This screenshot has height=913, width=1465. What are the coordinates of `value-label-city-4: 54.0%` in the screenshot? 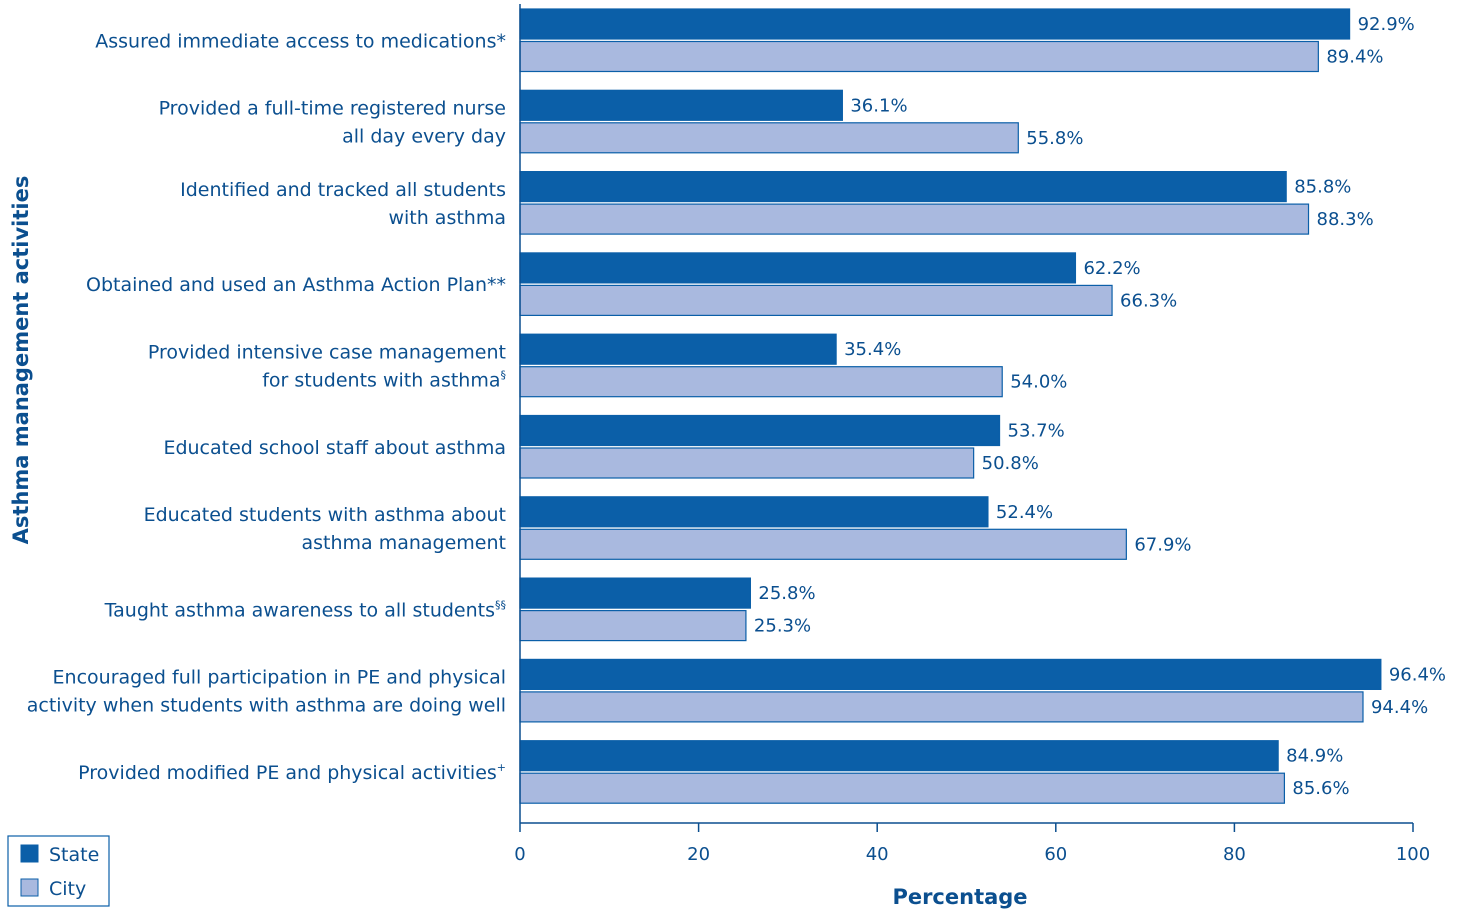 It's located at (1038, 382).